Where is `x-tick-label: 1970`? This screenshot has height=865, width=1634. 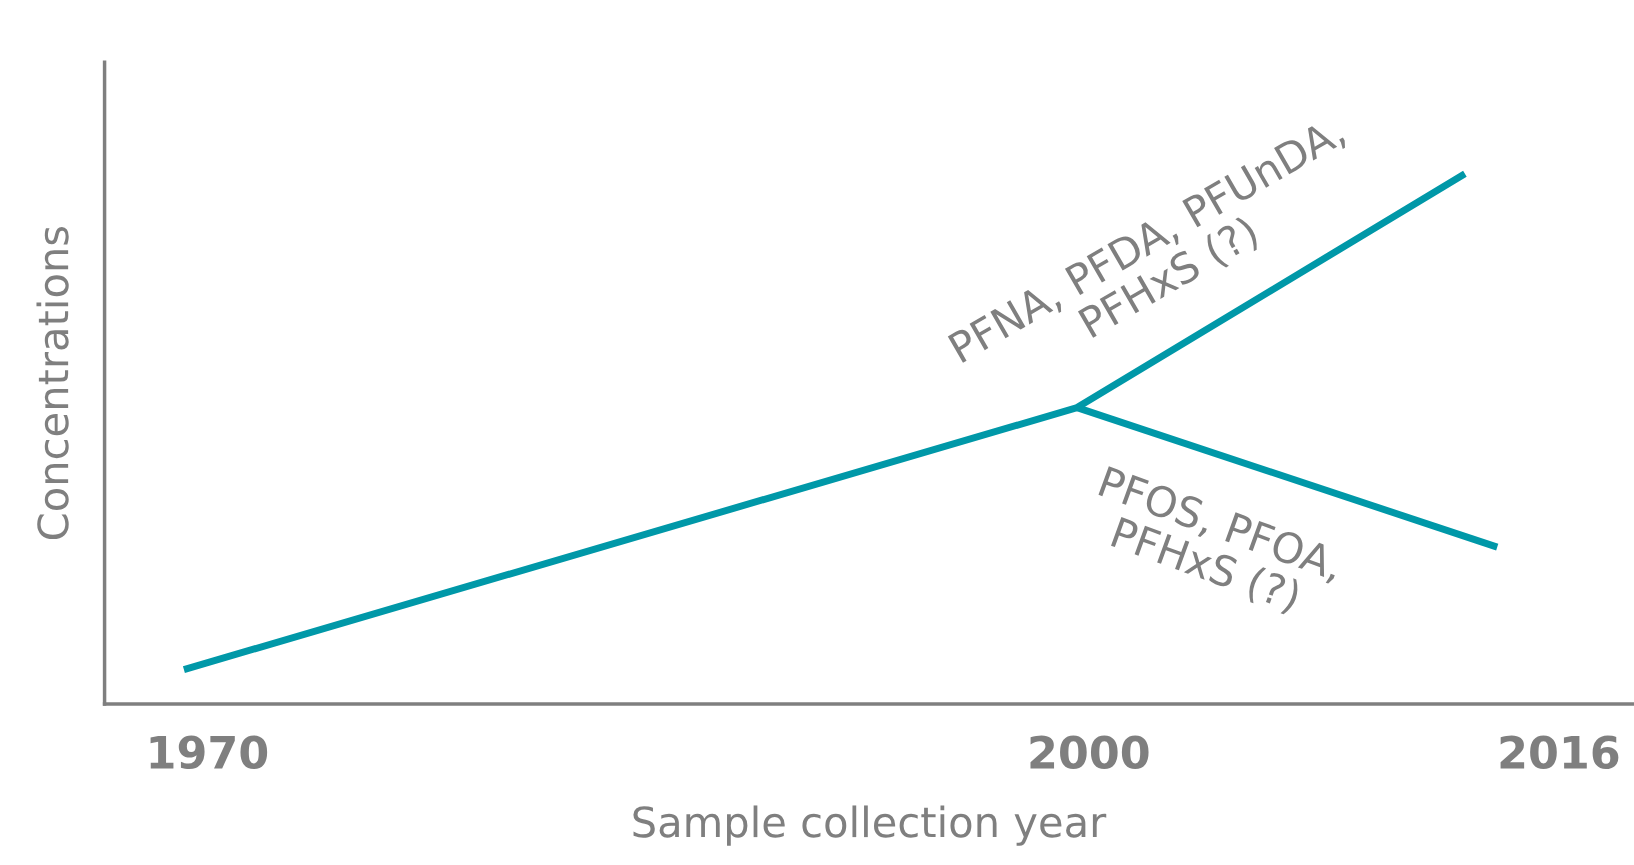 x-tick-label: 1970 is located at coordinates (209, 752).